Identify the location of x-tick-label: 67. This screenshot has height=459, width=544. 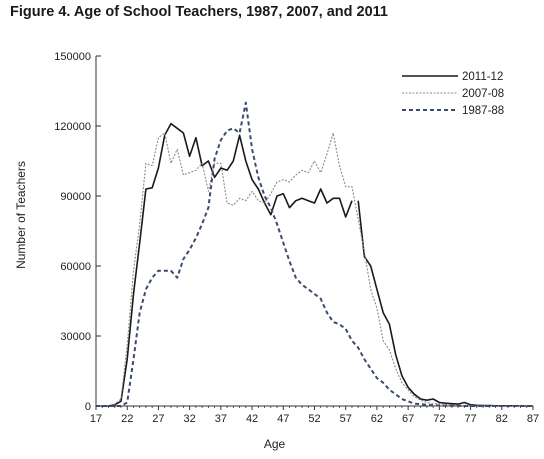
(408, 419).